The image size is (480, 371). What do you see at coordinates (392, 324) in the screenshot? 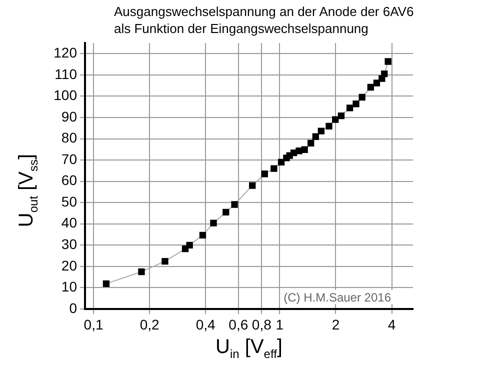
I see `x-tick-label: 4` at bounding box center [392, 324].